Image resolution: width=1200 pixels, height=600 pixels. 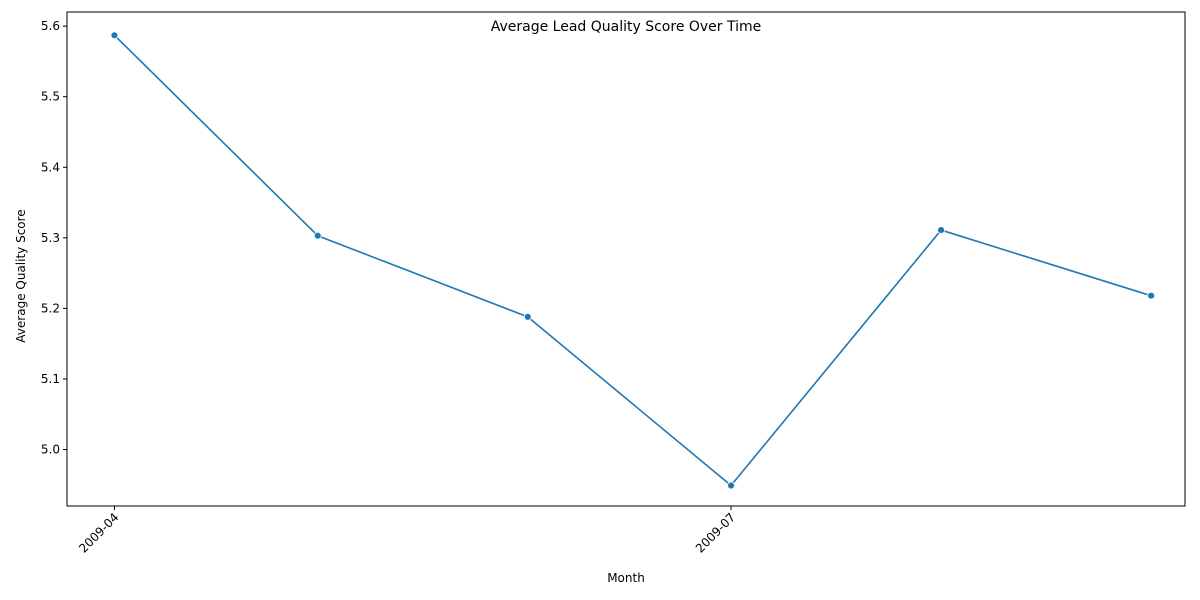 I want to click on y-axis: 5.0 5.1 5.2 5.3 5.4 5.5 5.6, so click(x=54, y=238).